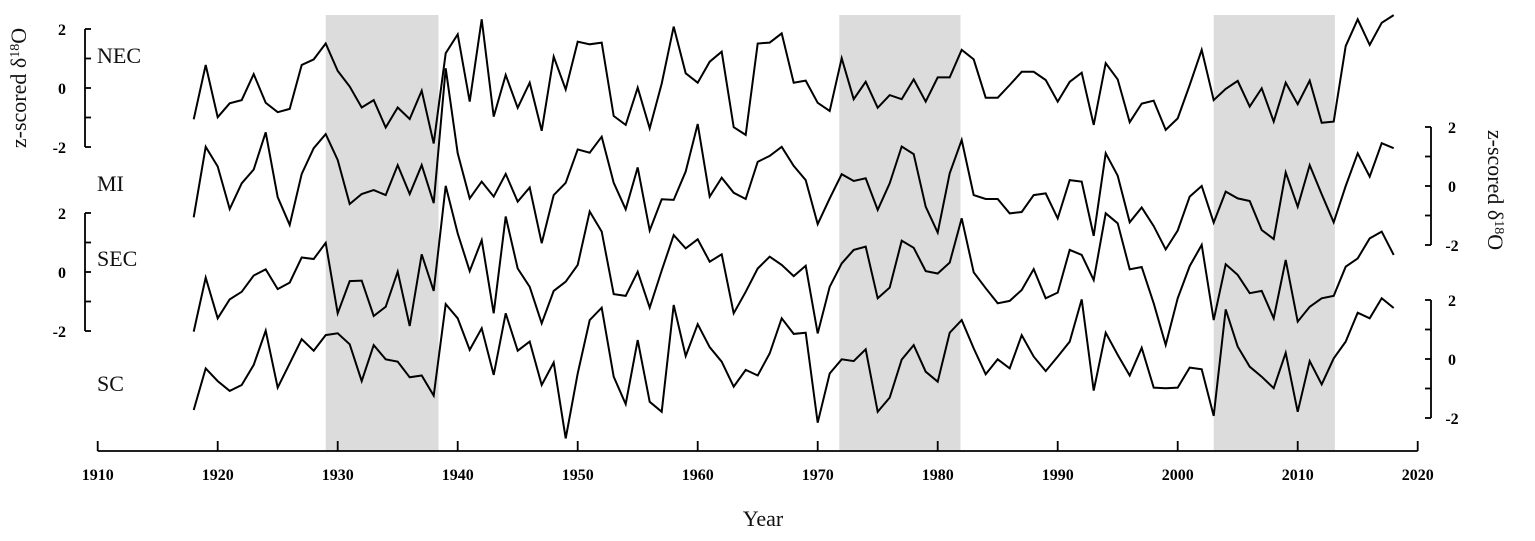 The width and height of the screenshot is (1535, 541). I want to click on series-label-mi: MI, so click(110, 183).